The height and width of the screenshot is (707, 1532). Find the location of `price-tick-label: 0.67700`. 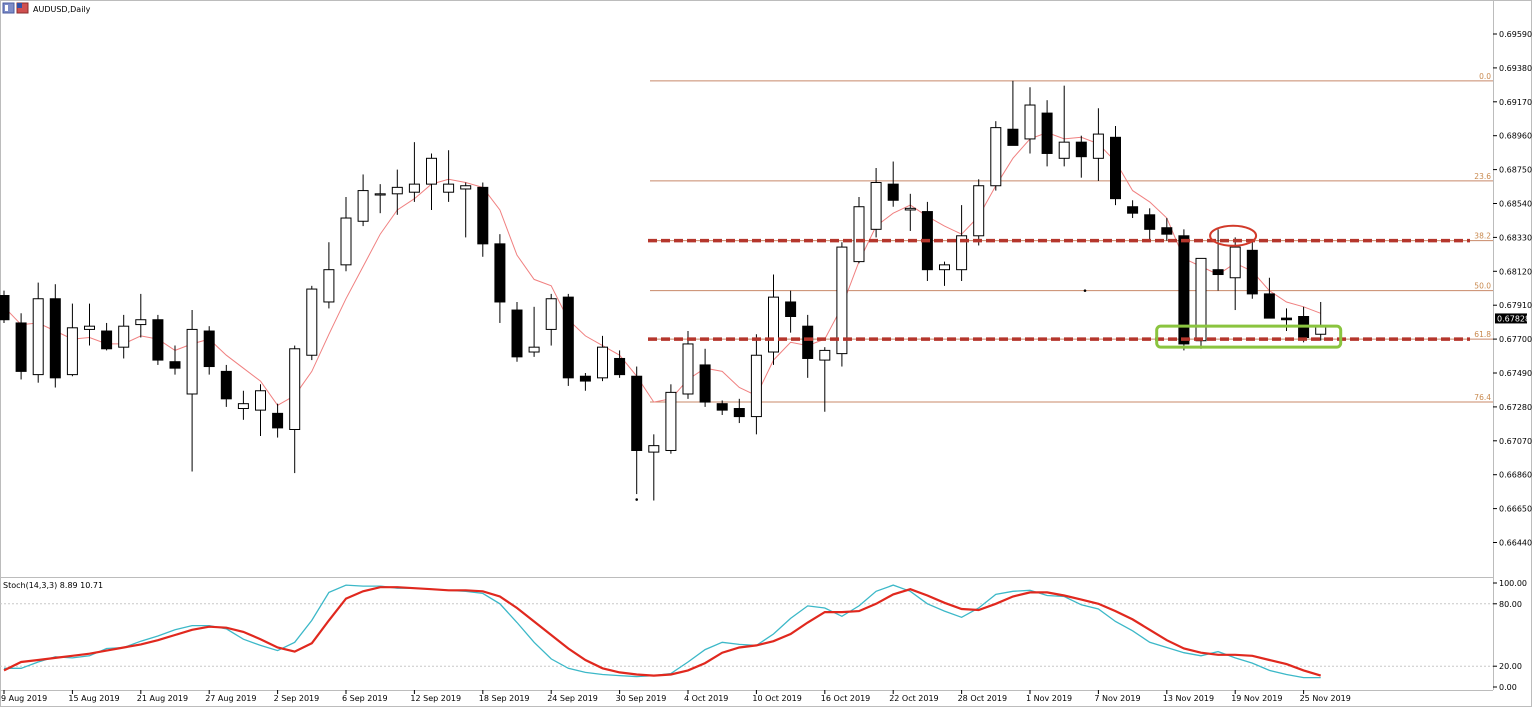

price-tick-label: 0.67700 is located at coordinates (1515, 339).